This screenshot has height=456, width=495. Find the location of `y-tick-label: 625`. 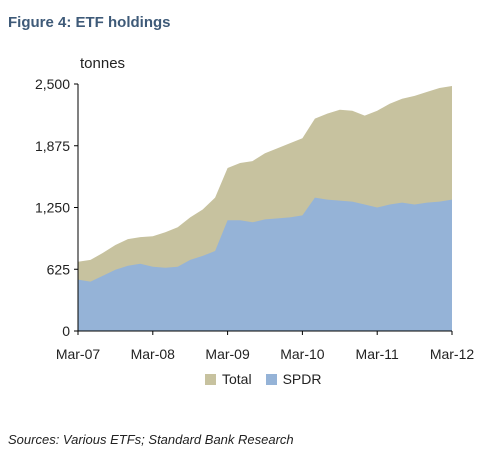

y-tick-label: 625 is located at coordinates (59, 269).